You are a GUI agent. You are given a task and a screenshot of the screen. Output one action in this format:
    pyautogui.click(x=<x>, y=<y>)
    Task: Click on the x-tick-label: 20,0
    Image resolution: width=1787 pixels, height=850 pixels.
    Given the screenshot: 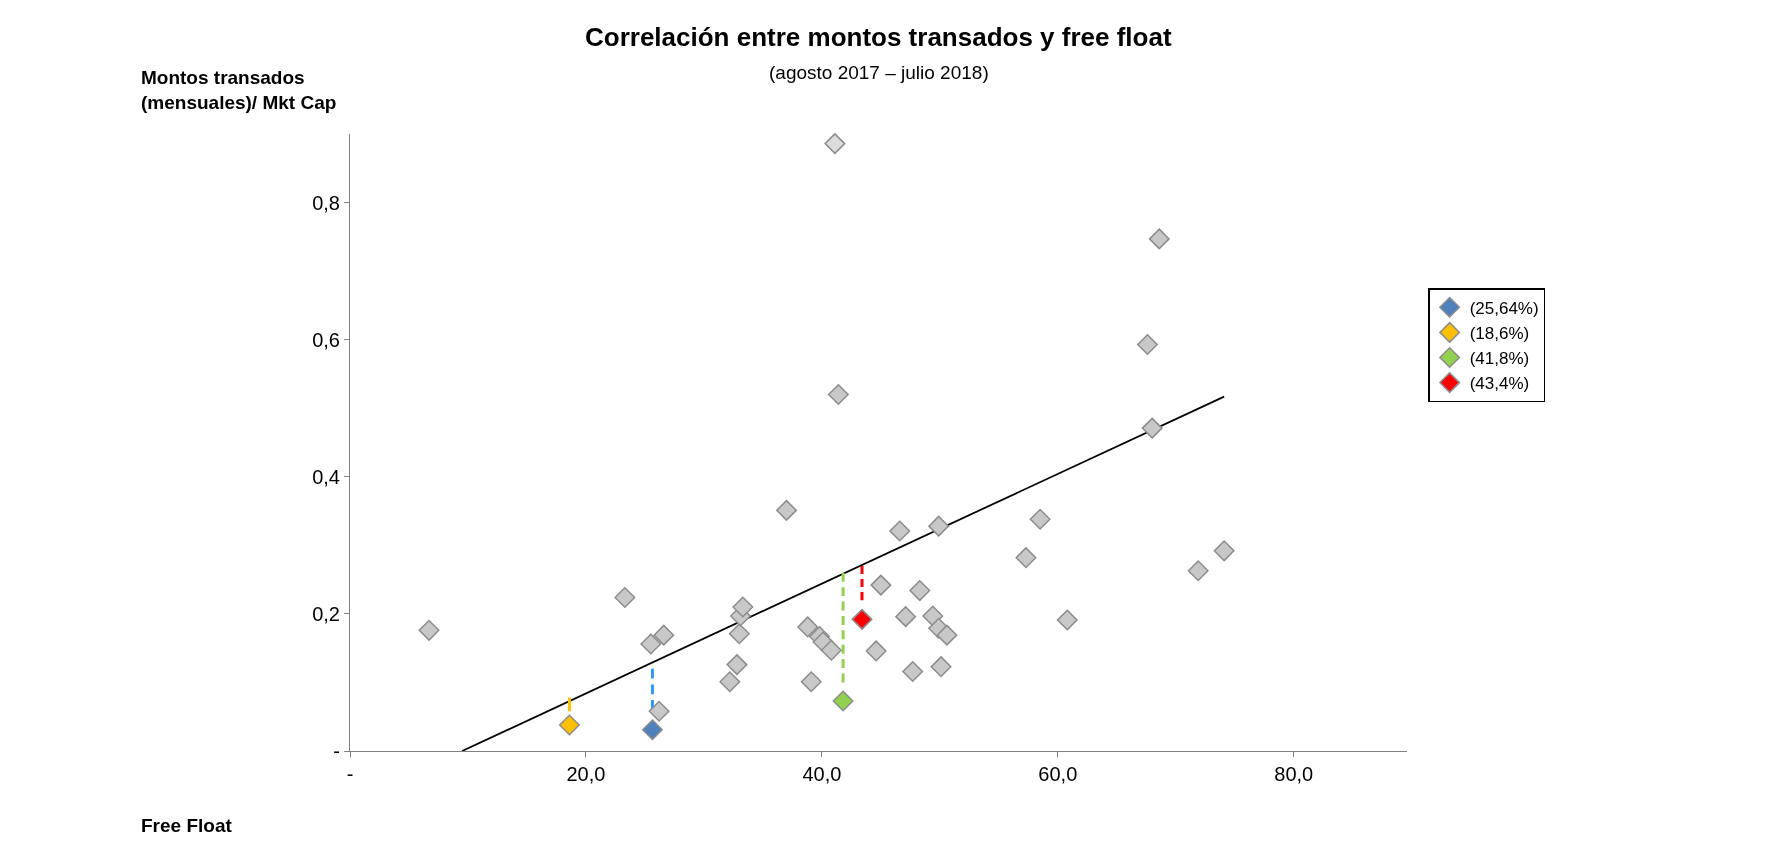 What is the action you would take?
    pyautogui.click(x=586, y=774)
    